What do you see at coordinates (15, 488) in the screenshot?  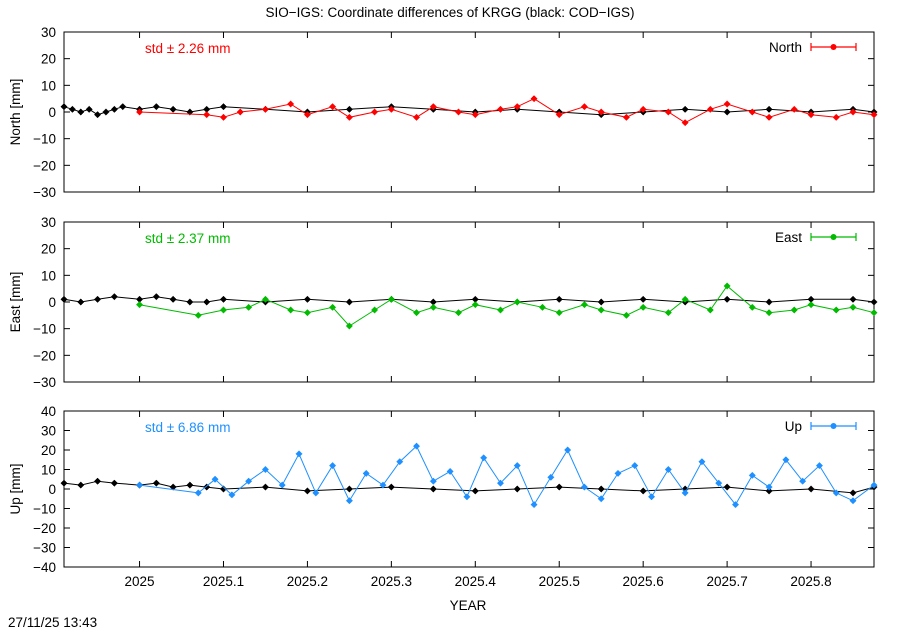 I see `y-axis-label: Up [mm]` at bounding box center [15, 488].